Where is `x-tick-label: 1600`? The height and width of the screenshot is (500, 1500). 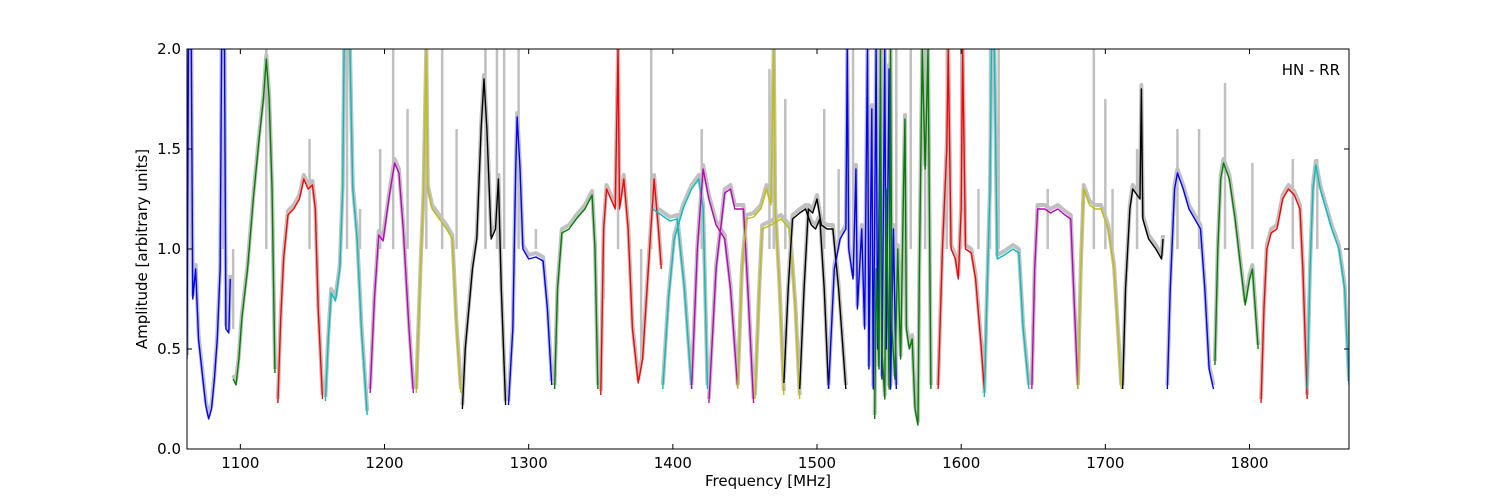
x-tick-label: 1600 is located at coordinates (961, 463).